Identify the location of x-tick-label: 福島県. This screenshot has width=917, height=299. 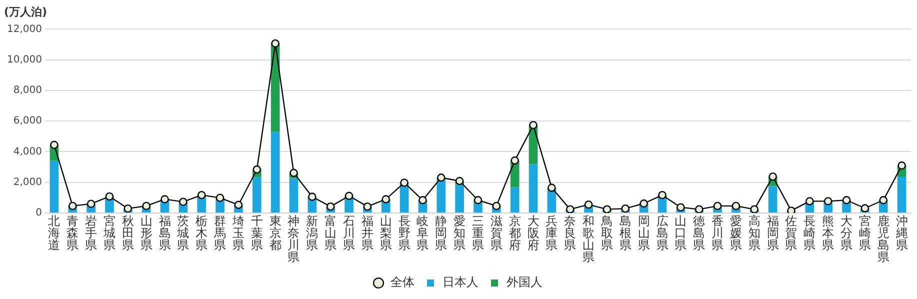
(164, 233).